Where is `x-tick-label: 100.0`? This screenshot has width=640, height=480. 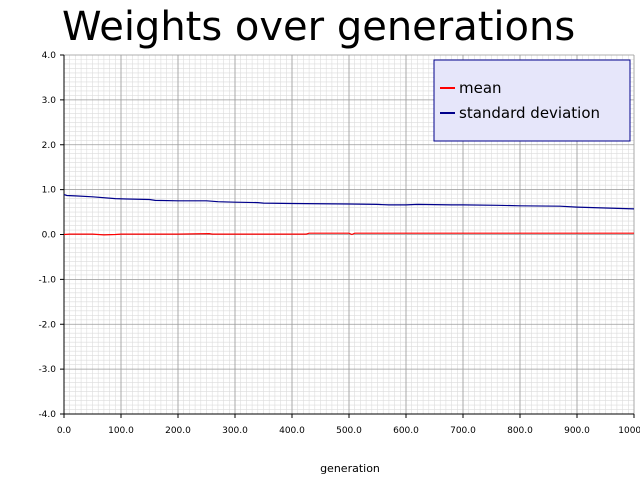 x-tick-label: 100.0 is located at coordinates (121, 431).